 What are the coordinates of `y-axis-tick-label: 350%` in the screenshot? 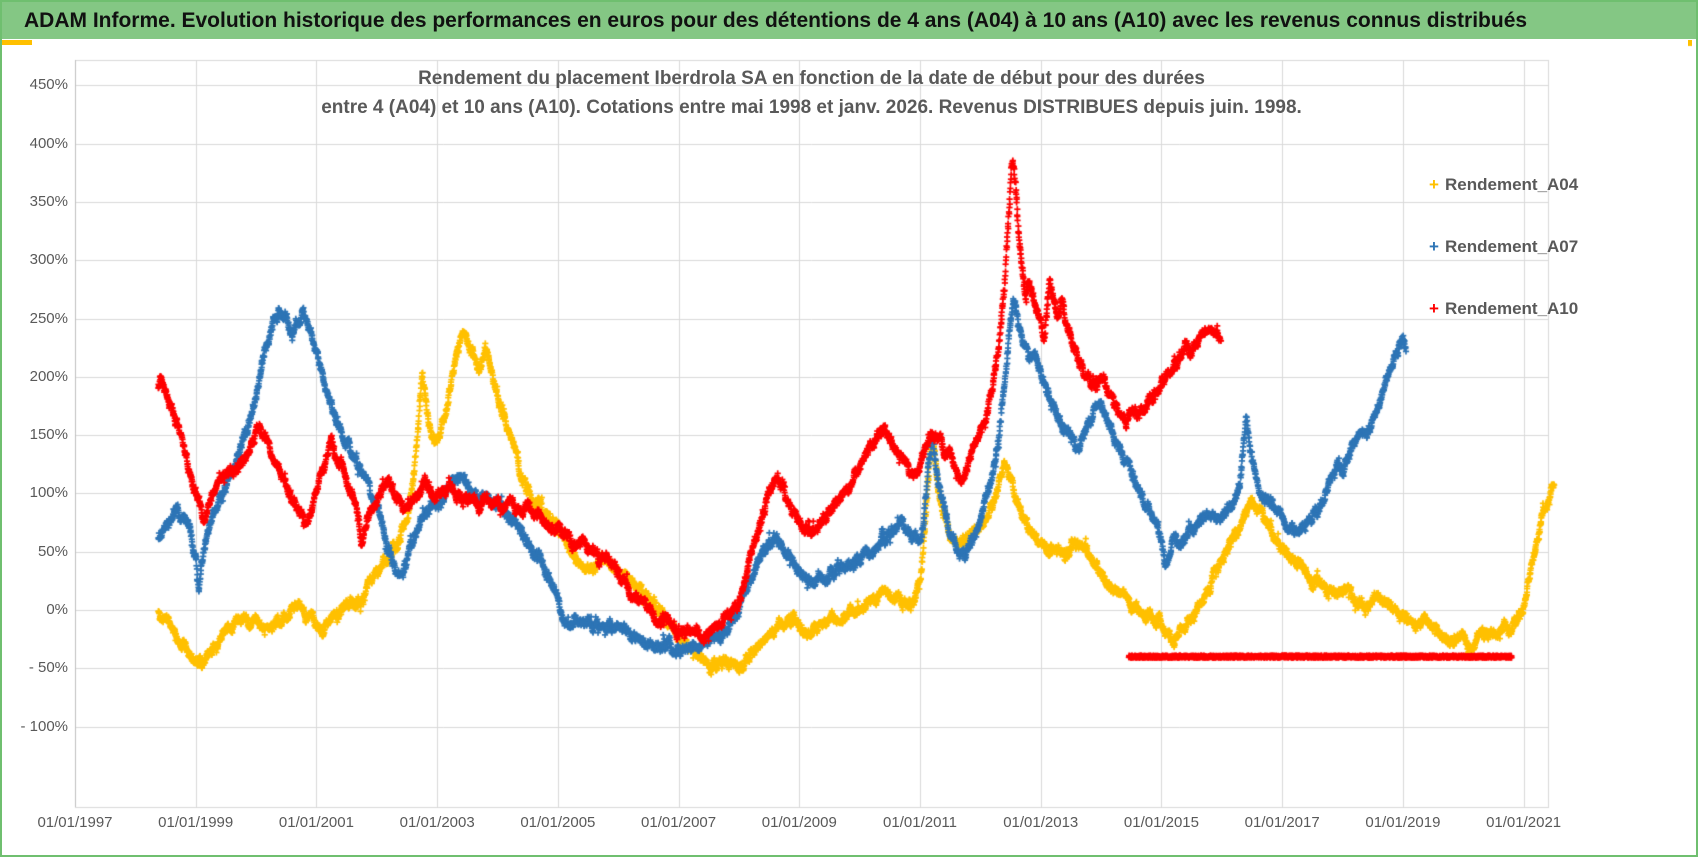 It's located at (48, 201).